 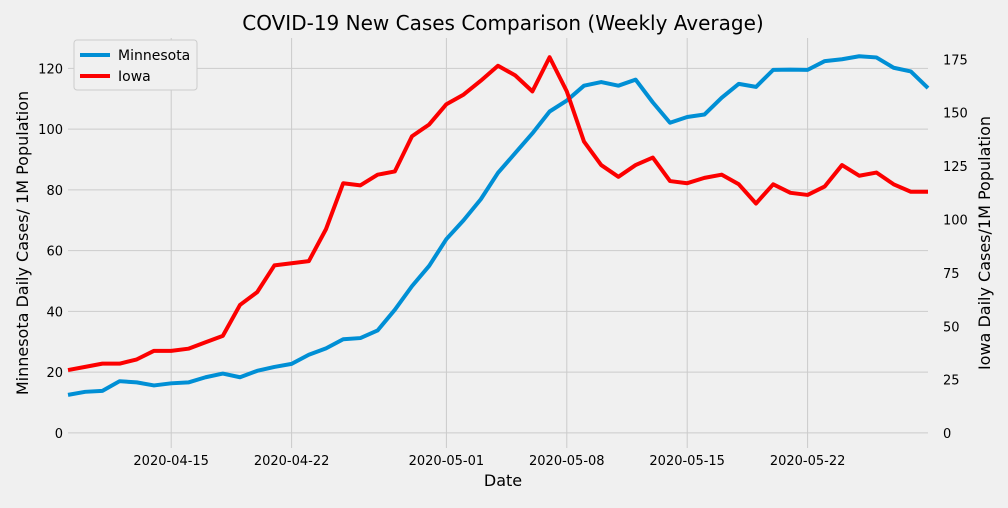 What do you see at coordinates (54, 312) in the screenshot?
I see `y-tick-label-left: 40` at bounding box center [54, 312].